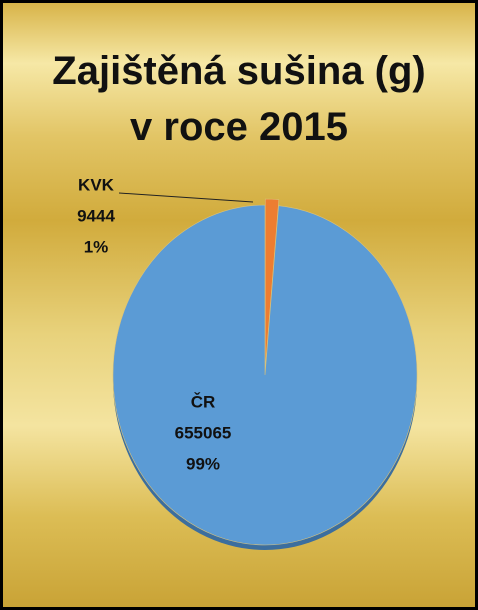 This screenshot has height=610, width=478. What do you see at coordinates (186, 197) in the screenshot?
I see `leader-line` at bounding box center [186, 197].